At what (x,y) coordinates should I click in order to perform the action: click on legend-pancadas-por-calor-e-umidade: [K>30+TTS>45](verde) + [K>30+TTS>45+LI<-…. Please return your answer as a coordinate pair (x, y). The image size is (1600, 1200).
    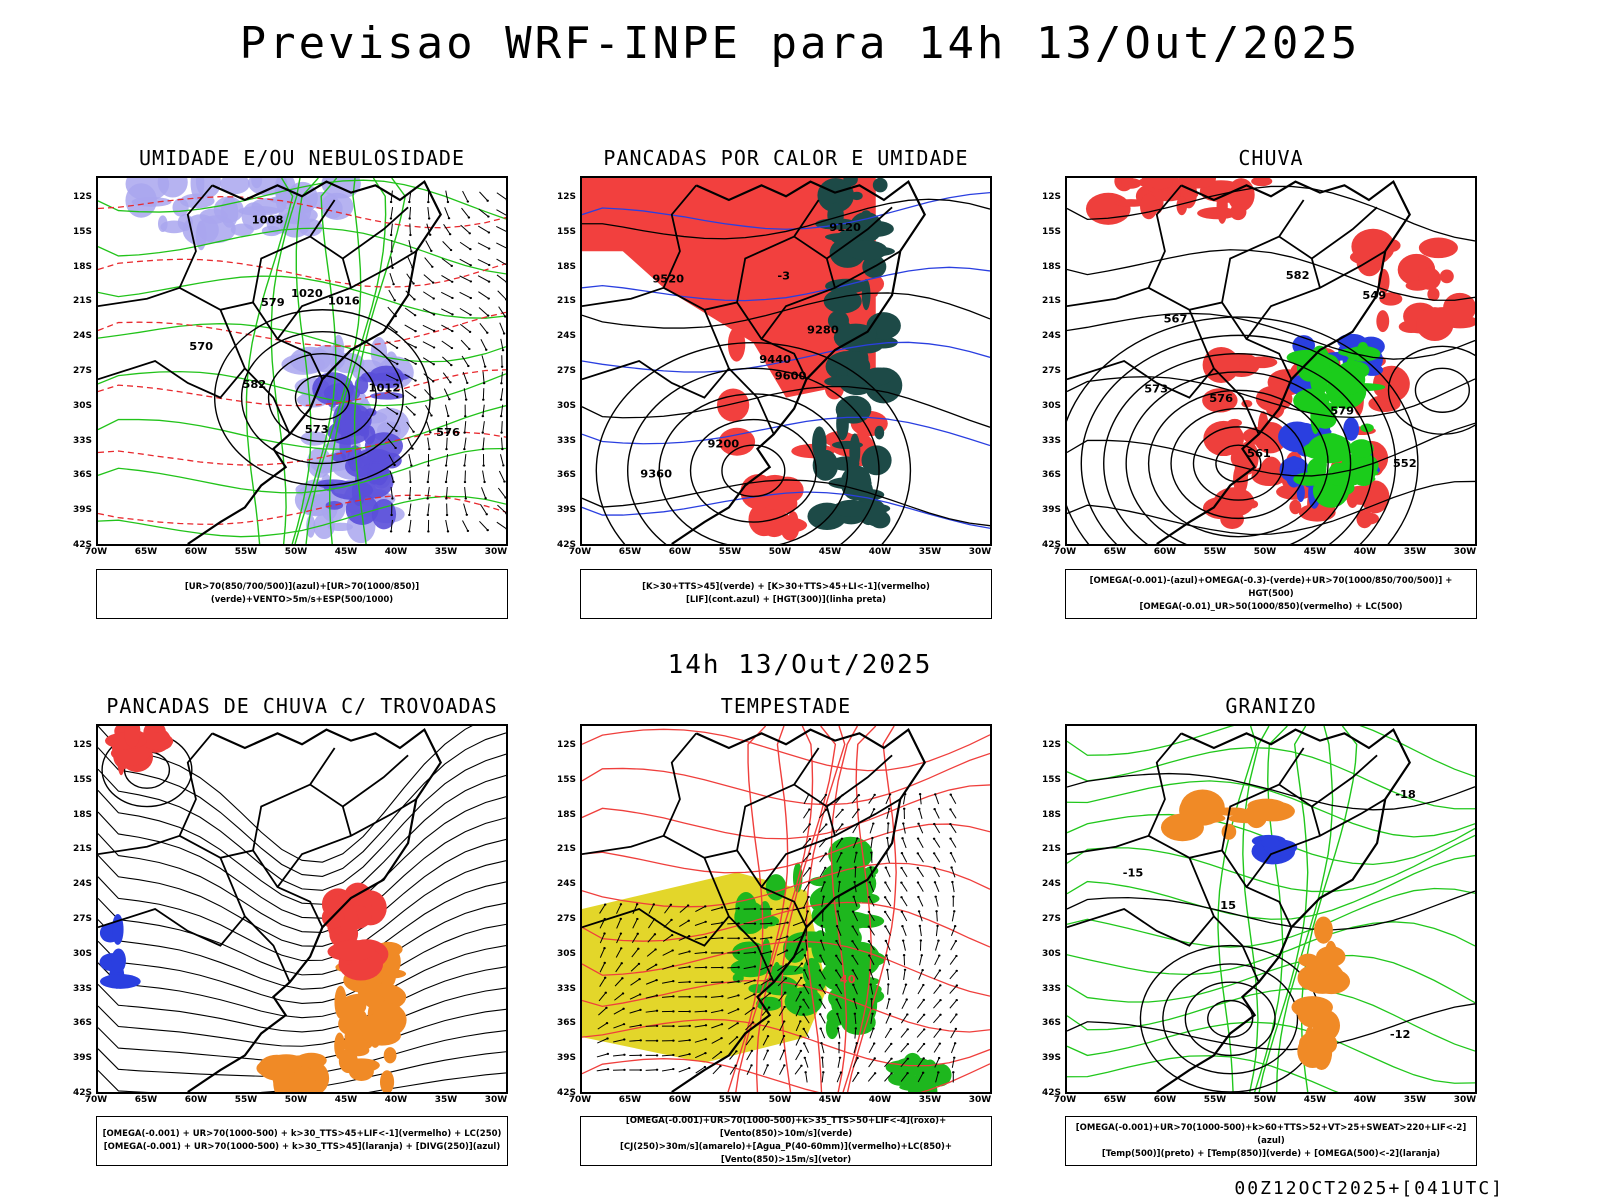
    Looking at the image, I should click on (786, 594).